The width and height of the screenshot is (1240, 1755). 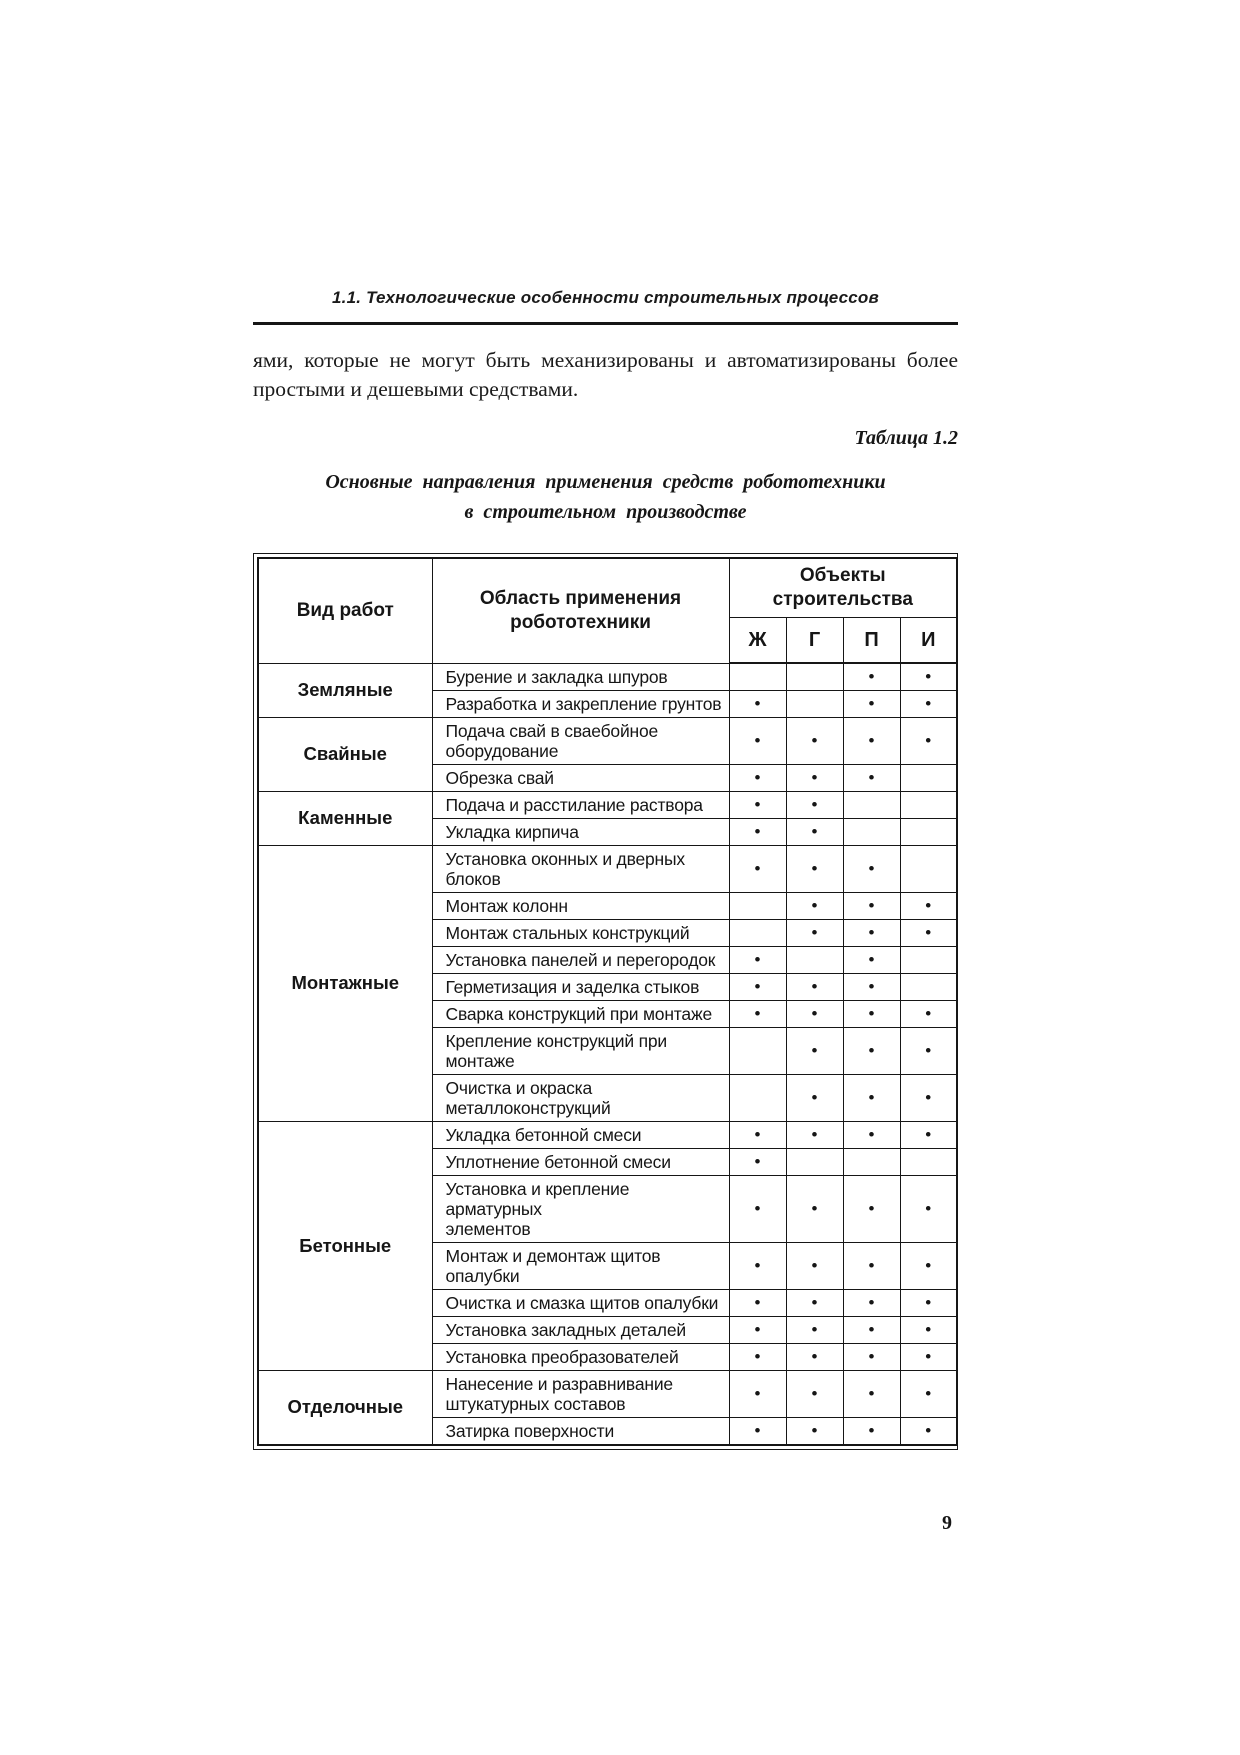 I want to click on application-area-cell: Установка панелей и перегородок, so click(x=580, y=959).